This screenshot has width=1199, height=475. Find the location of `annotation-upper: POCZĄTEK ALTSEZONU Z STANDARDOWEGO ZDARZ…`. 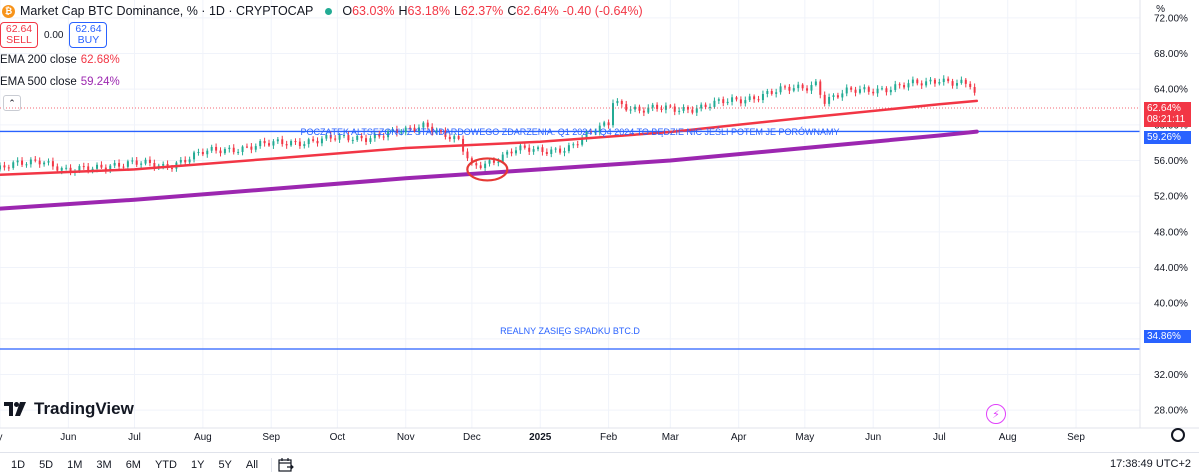

annotation-upper: POCZĄTEK ALTSEZONU Z STANDARDOWEGO ZDARZ… is located at coordinates (570, 131).